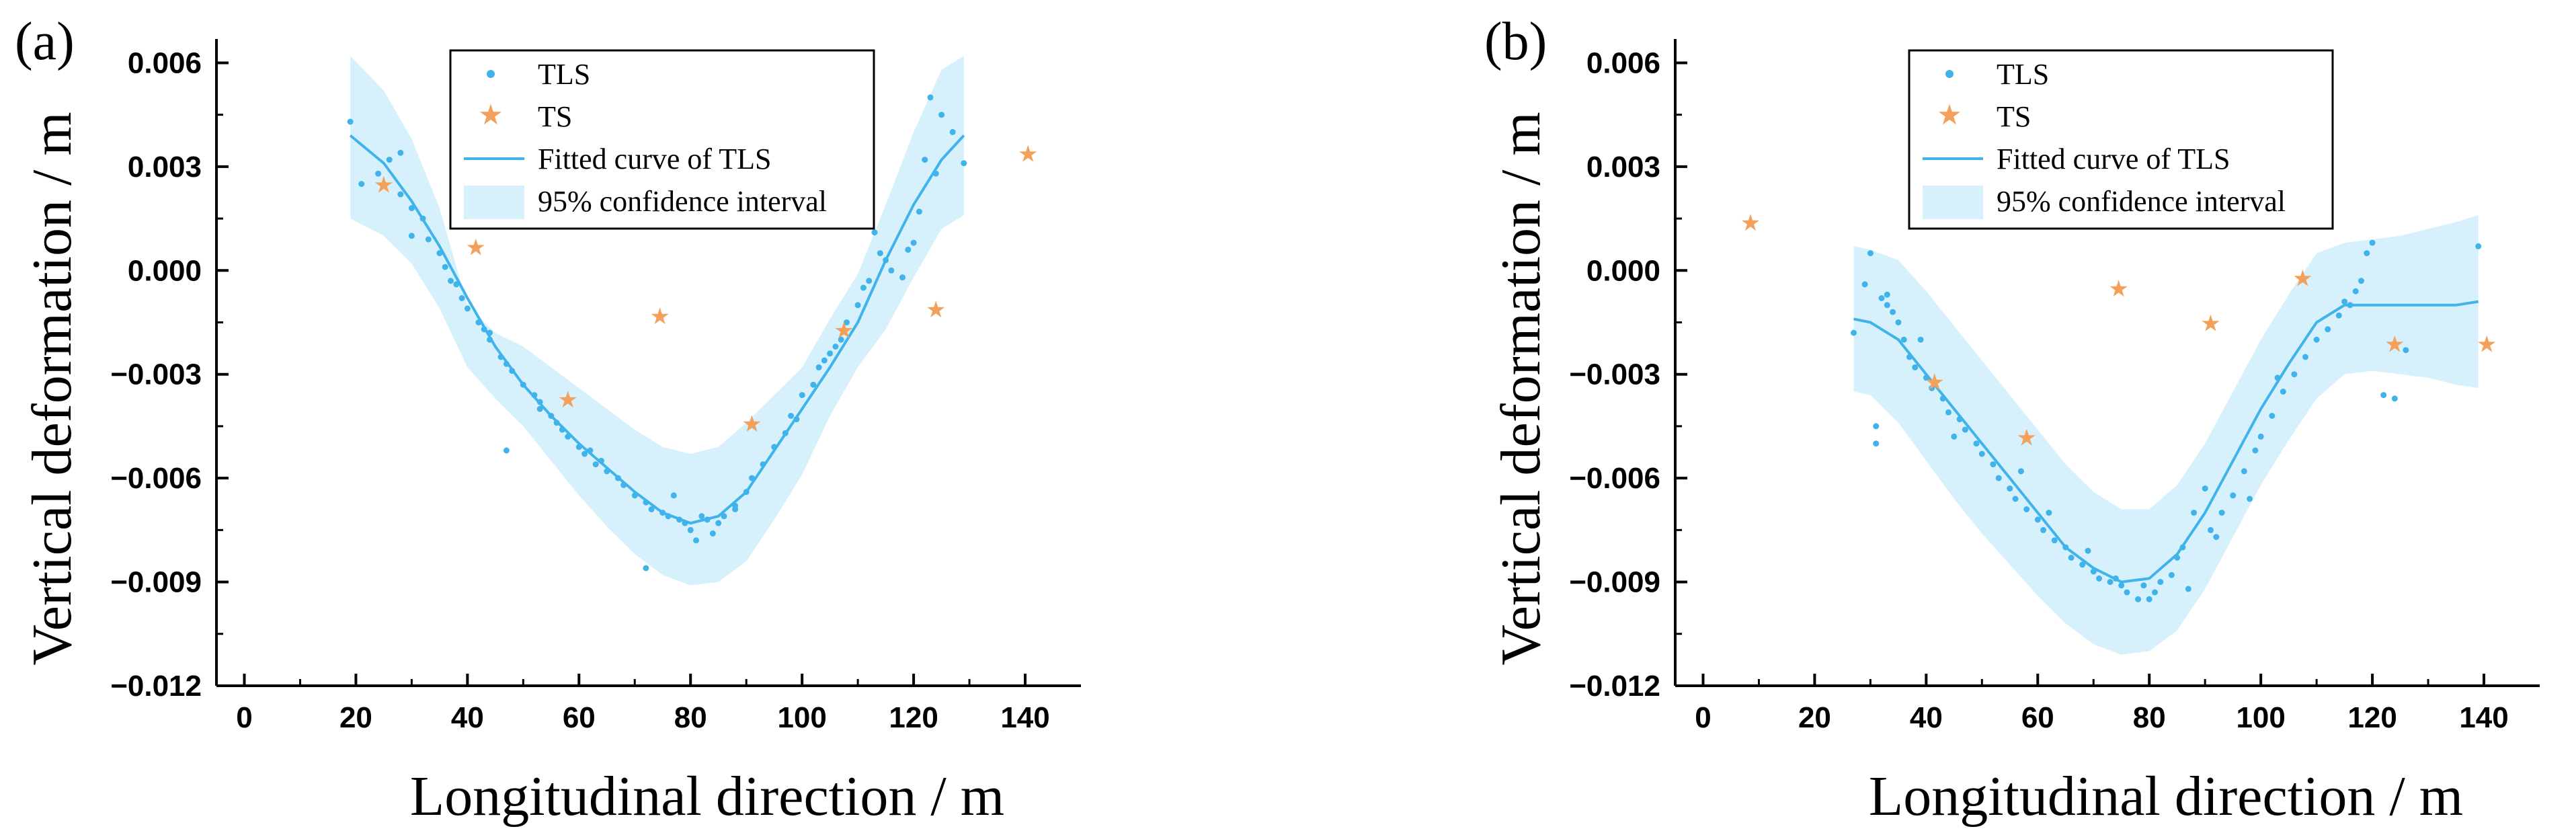 This screenshot has width=2576, height=833. What do you see at coordinates (579, 717) in the screenshot?
I see `x-tick-label: 60` at bounding box center [579, 717].